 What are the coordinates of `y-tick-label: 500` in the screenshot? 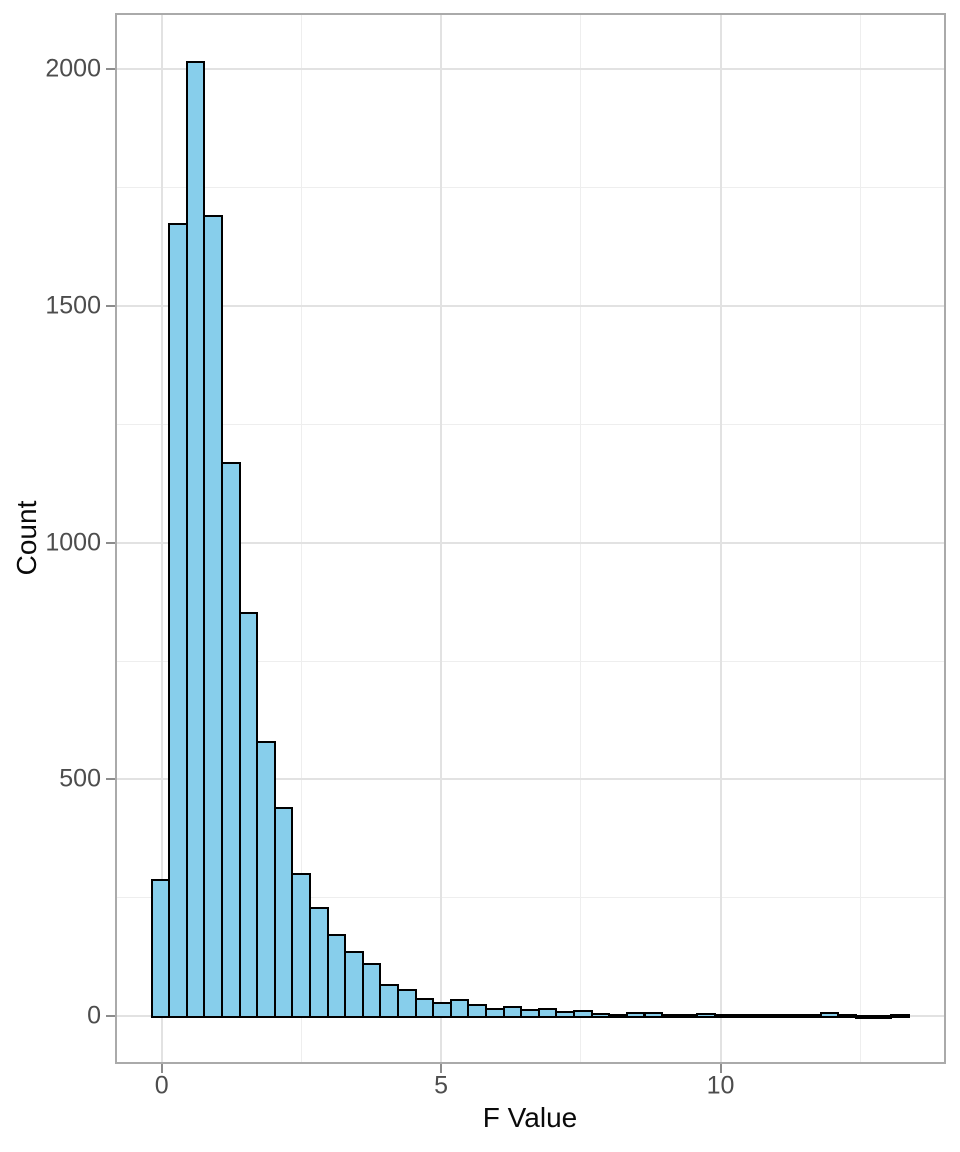 It's located at (80, 778).